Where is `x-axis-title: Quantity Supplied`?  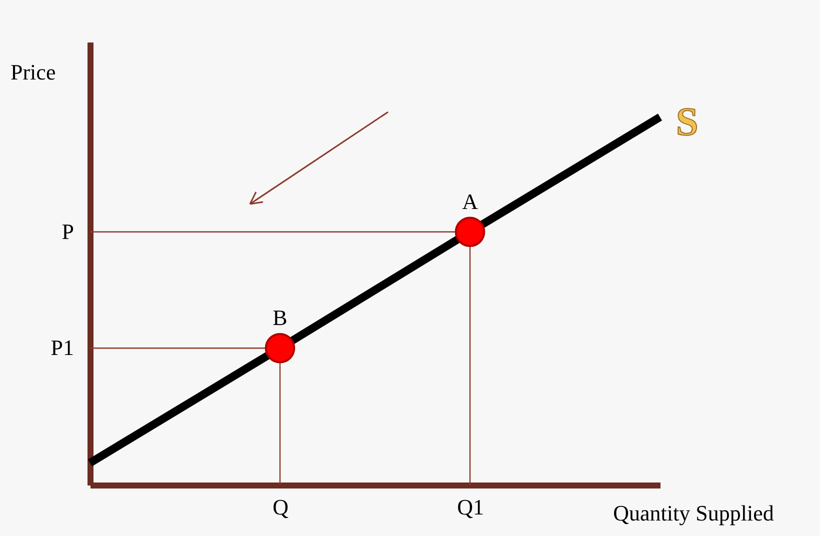
x-axis-title: Quantity Supplied is located at coordinates (693, 513).